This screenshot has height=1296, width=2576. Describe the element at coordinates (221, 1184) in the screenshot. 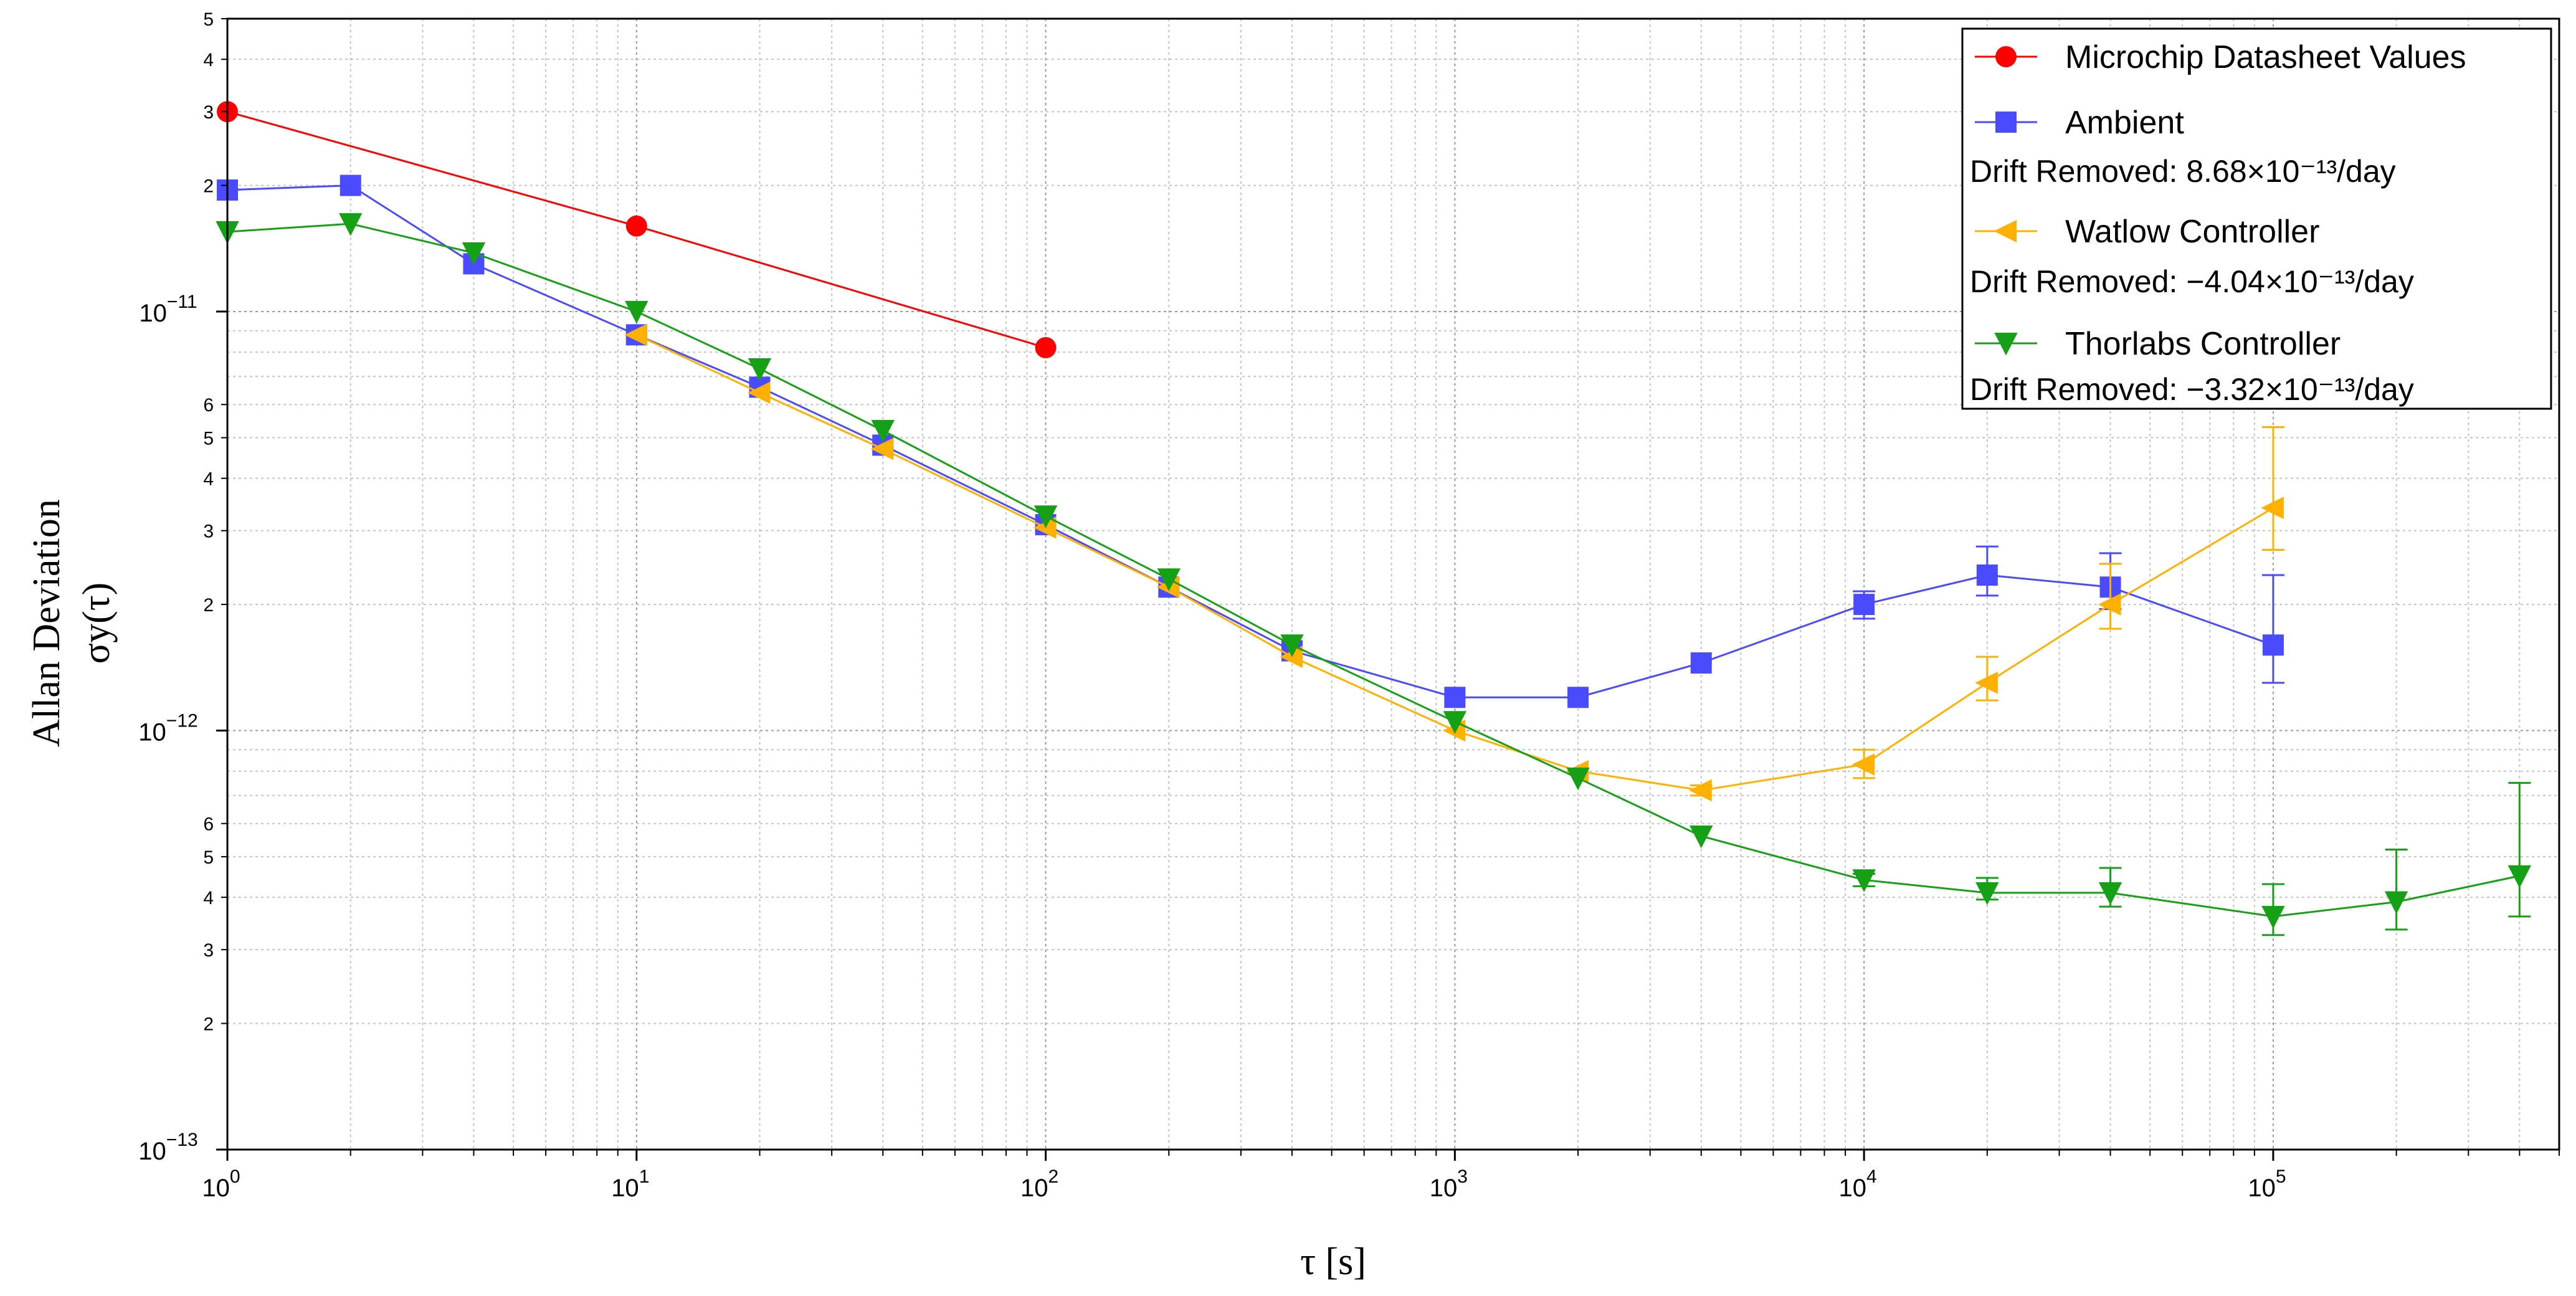

I see `x-tick-label: 10⁰` at that location.